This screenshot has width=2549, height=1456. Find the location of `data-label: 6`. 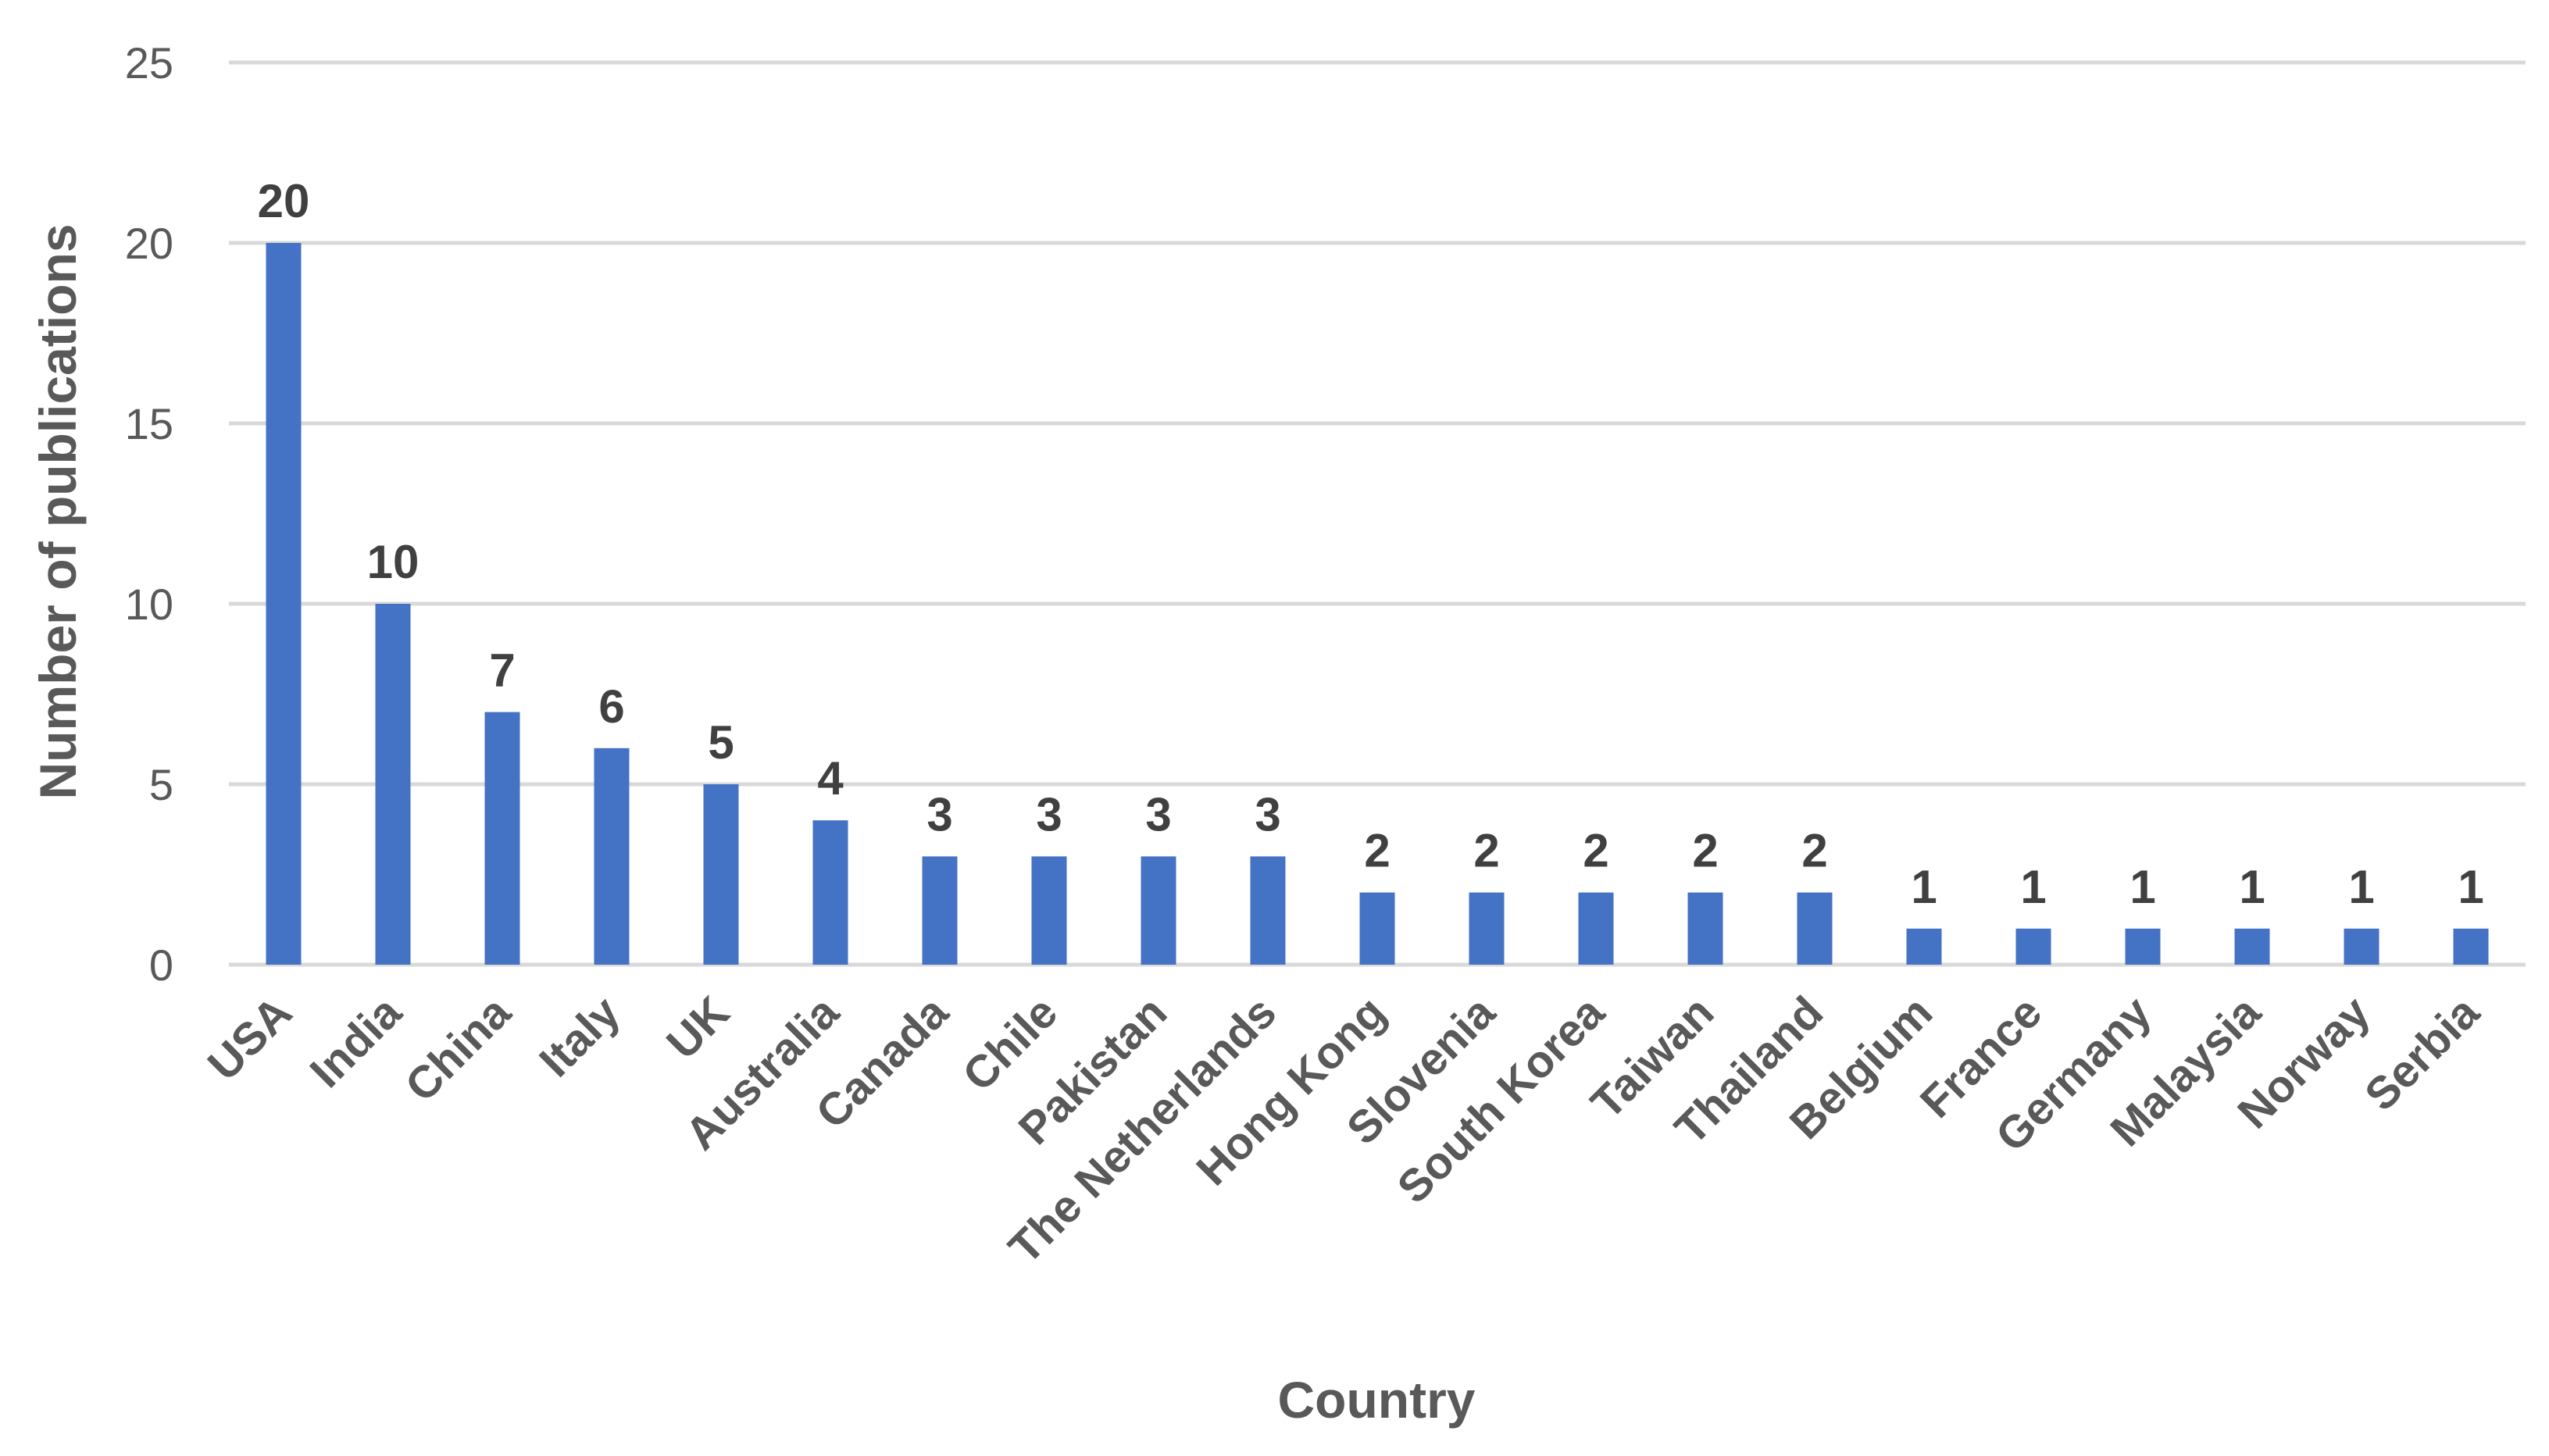

data-label: 6 is located at coordinates (611, 706).